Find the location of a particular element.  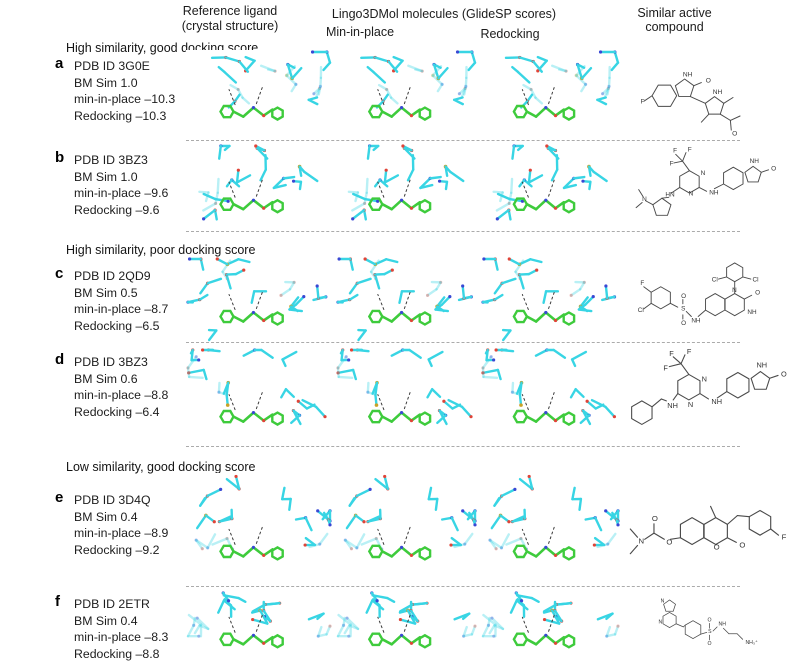

docking-panel-e-min-in-place is located at coordinates (406, 529).